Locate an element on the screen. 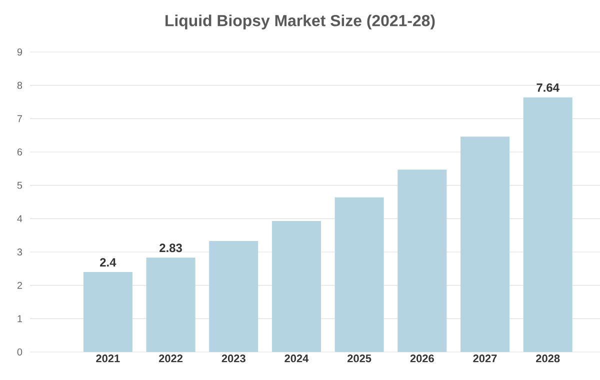  data-label: 2.4 is located at coordinates (108, 262).